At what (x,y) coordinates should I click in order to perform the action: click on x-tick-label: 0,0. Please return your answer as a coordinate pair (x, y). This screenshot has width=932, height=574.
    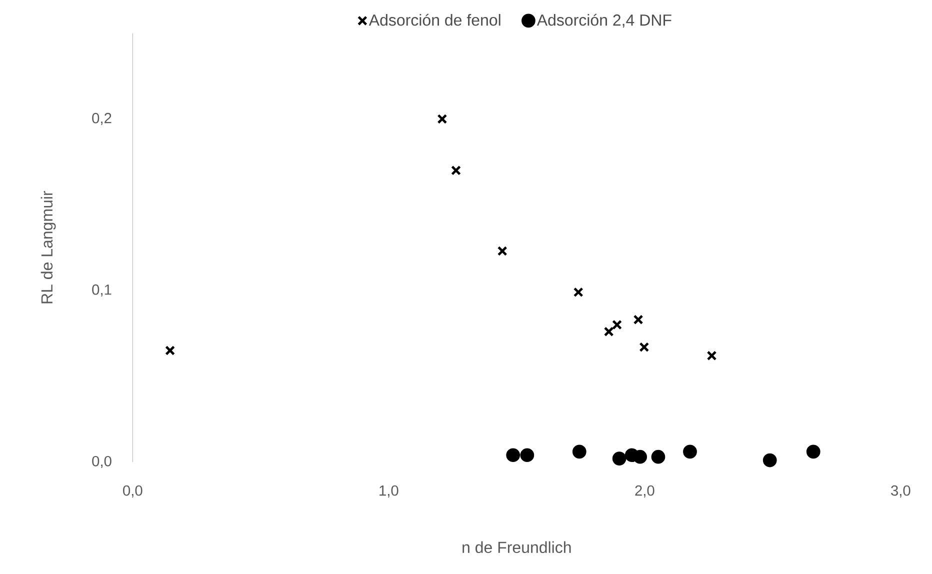
    Looking at the image, I should click on (132, 491).